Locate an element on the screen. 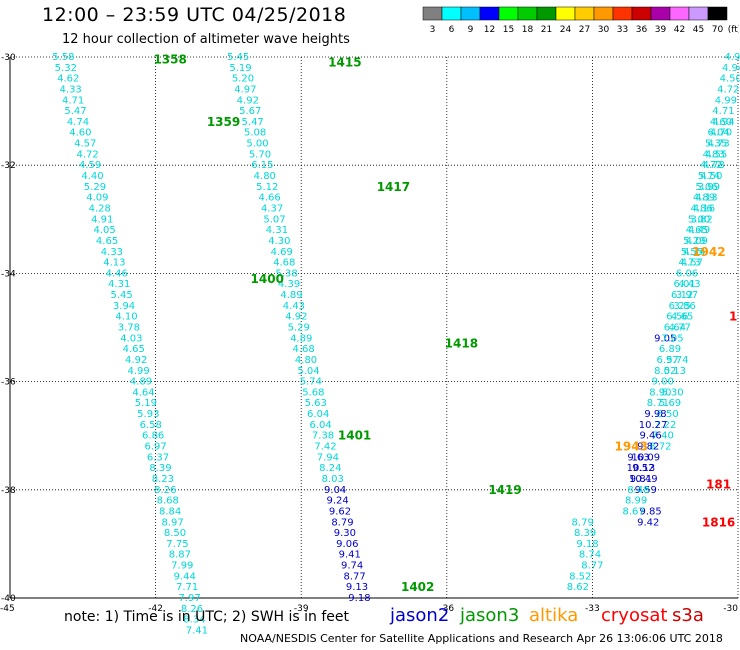 This screenshot has width=740, height=650. color-scale-label: 45 is located at coordinates (698, 30).